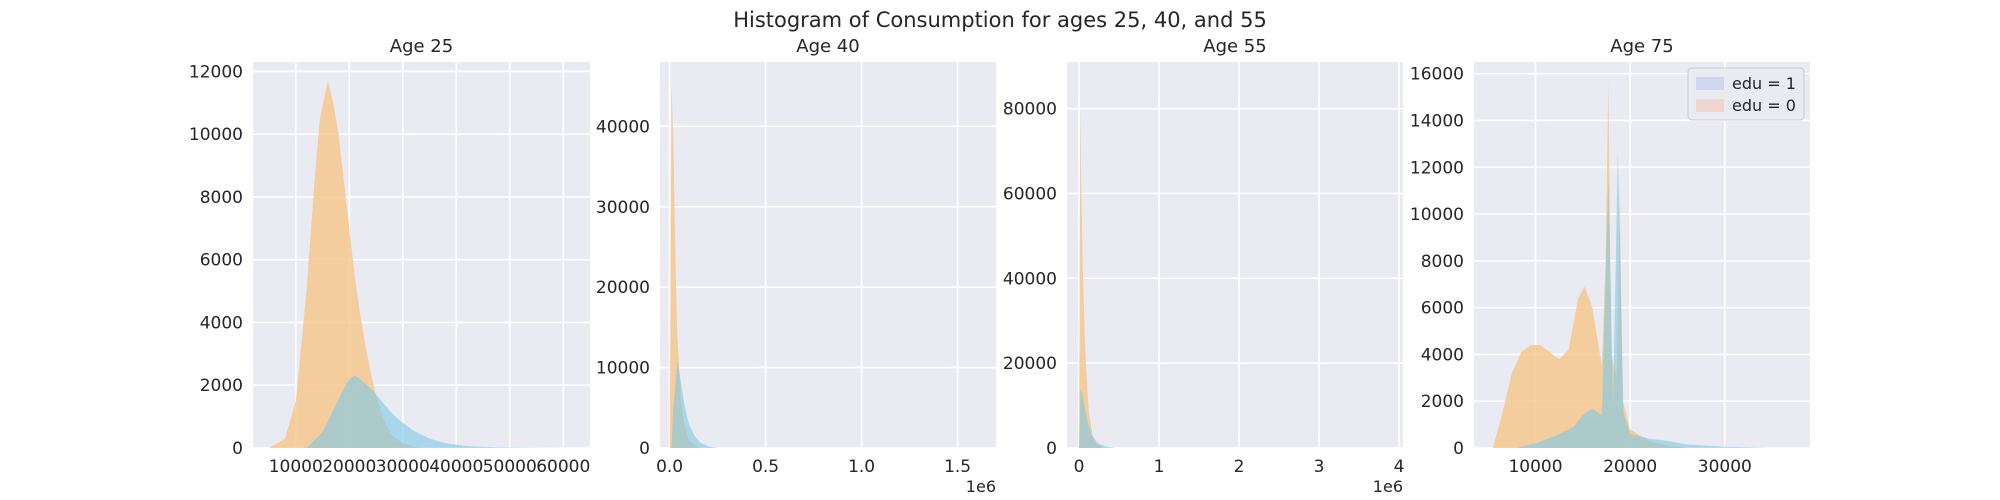 The height and width of the screenshot is (500, 2000). What do you see at coordinates (510, 467) in the screenshot?
I see `x-tick-label: 50000` at bounding box center [510, 467].